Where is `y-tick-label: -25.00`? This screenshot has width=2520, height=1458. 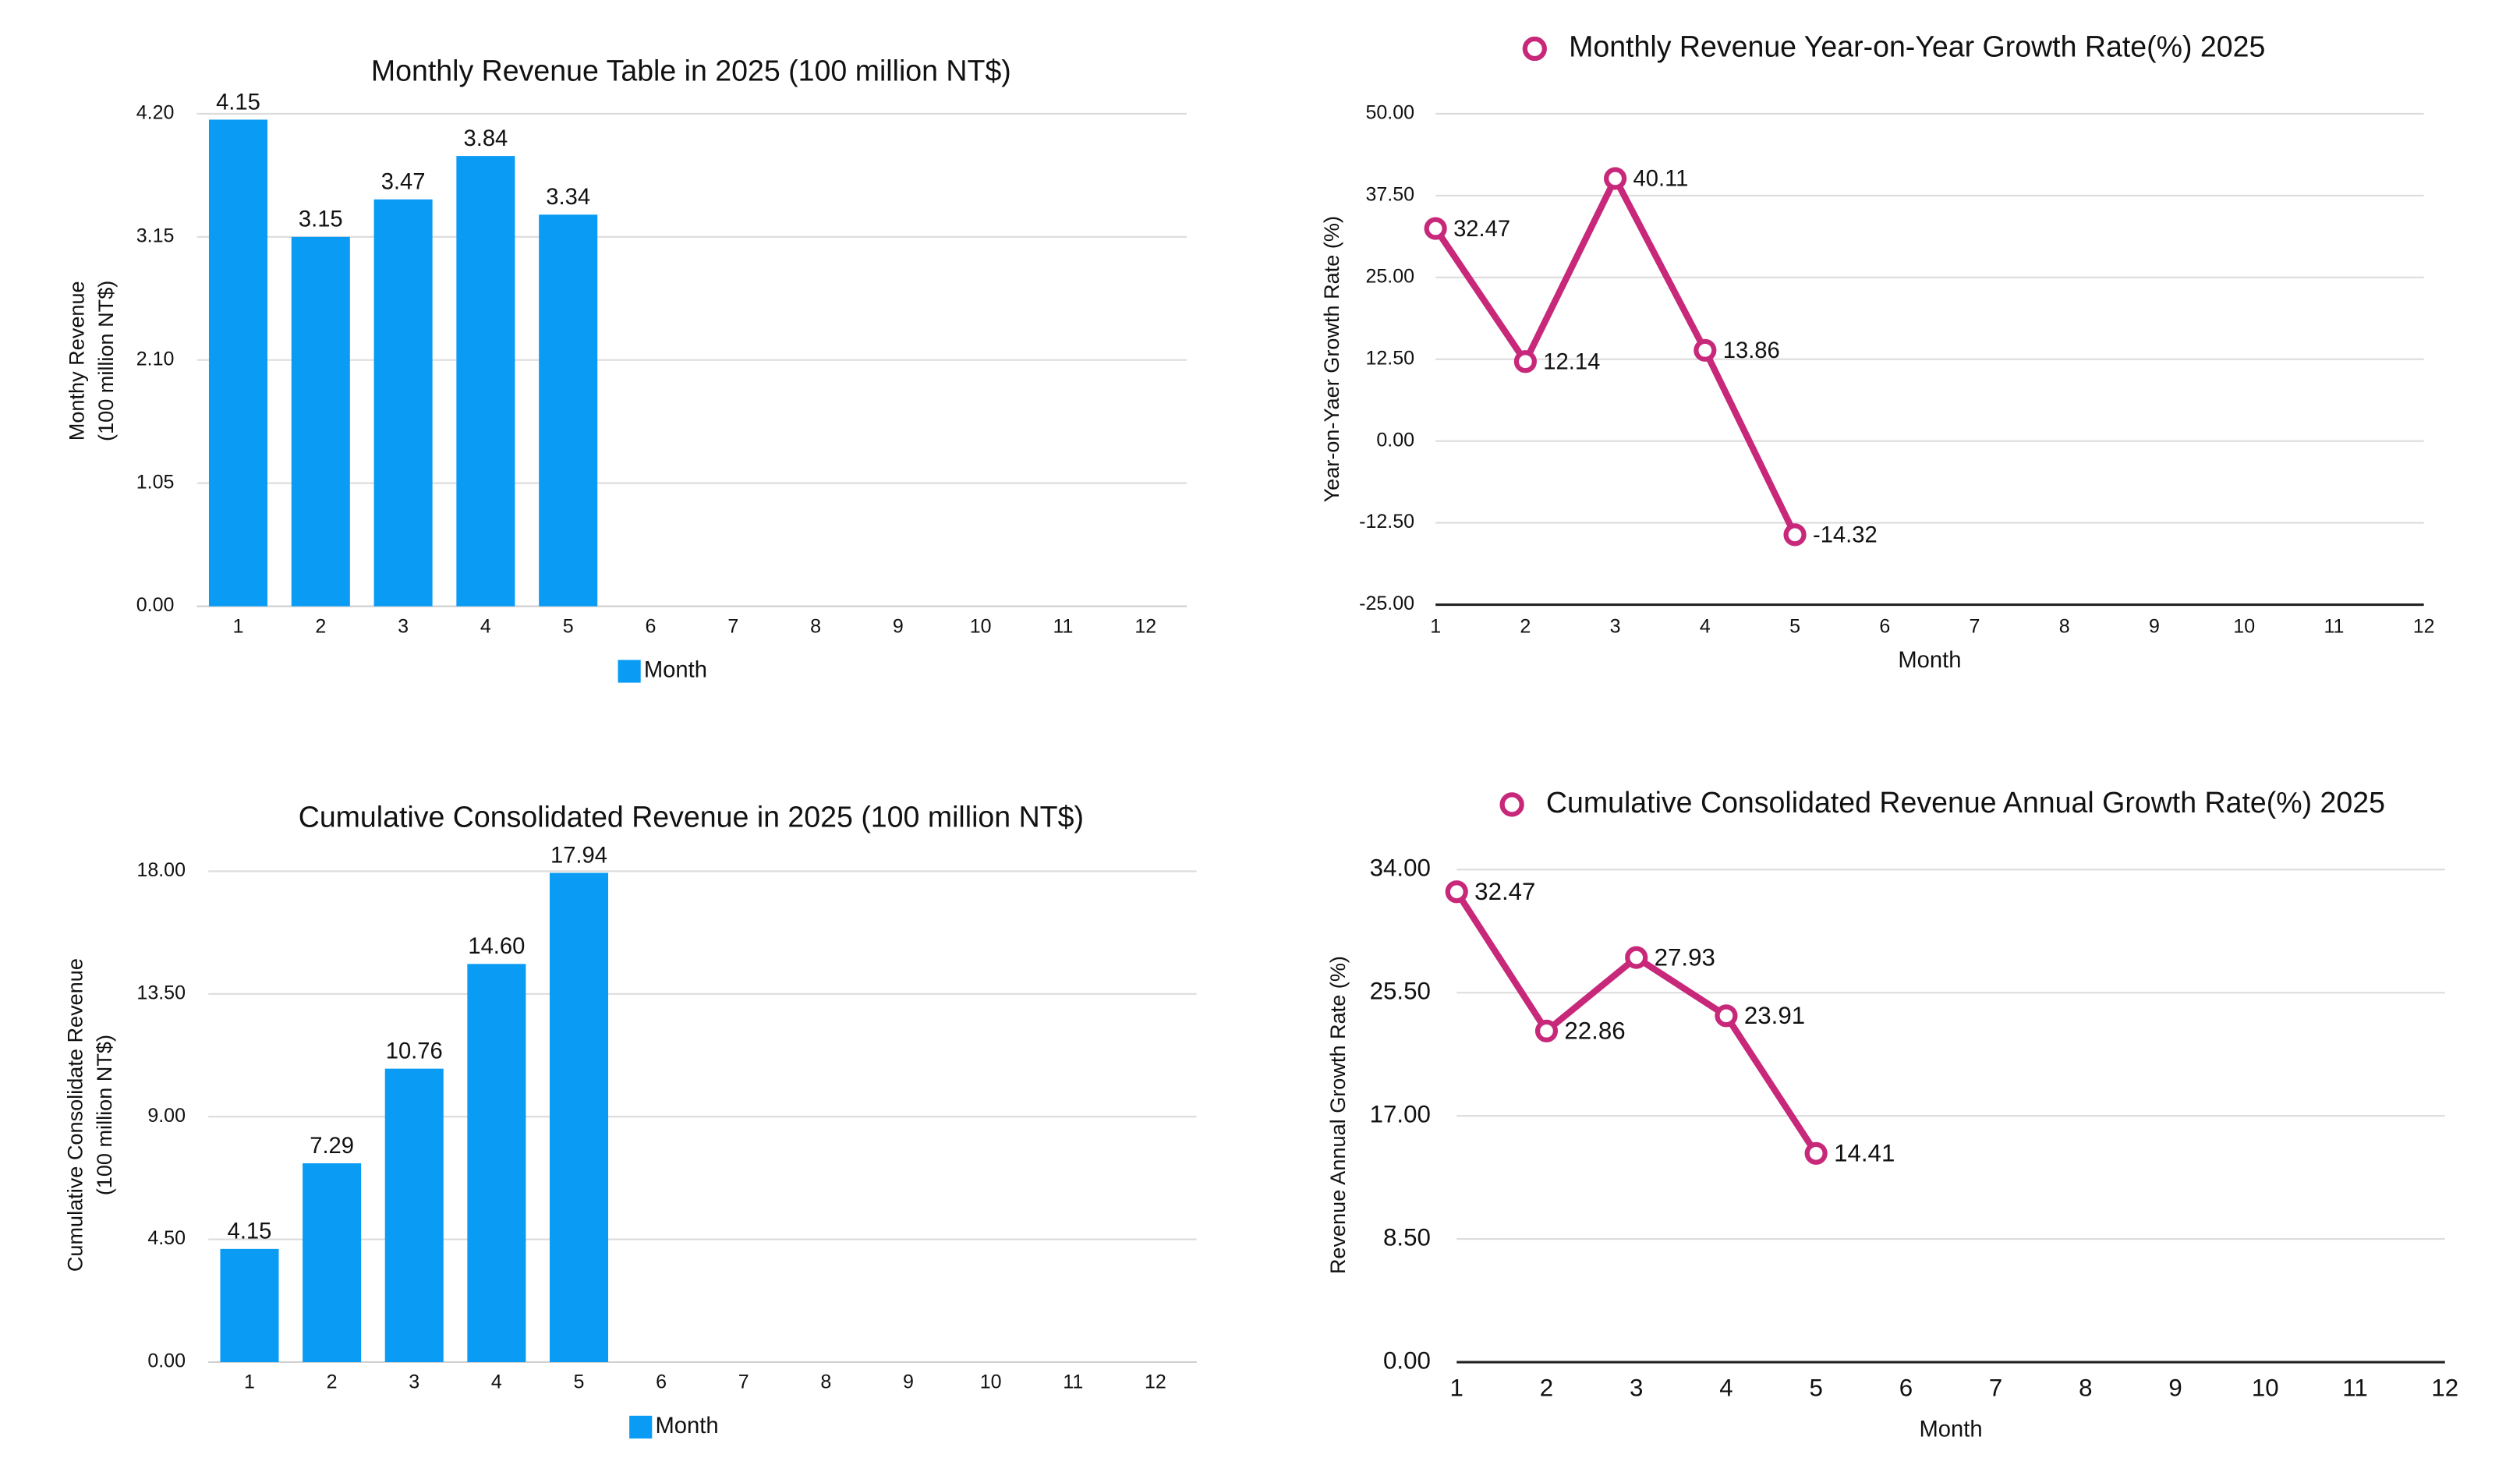 y-tick-label: -25.00 is located at coordinates (1387, 603).